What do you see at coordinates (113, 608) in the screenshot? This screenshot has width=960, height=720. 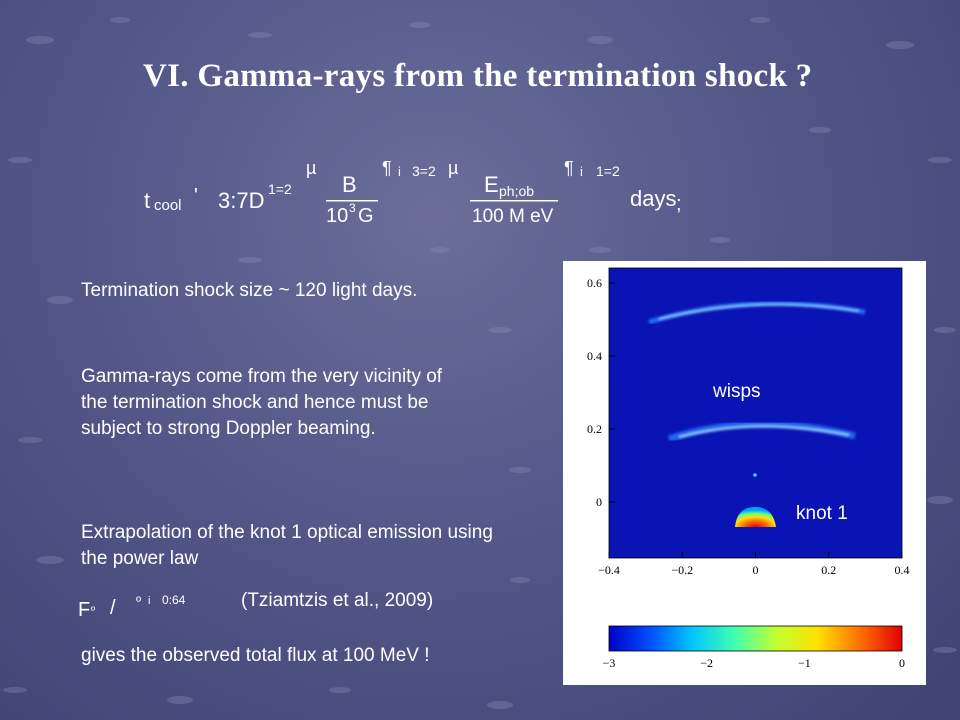 I see `pl-prop: /` at bounding box center [113, 608].